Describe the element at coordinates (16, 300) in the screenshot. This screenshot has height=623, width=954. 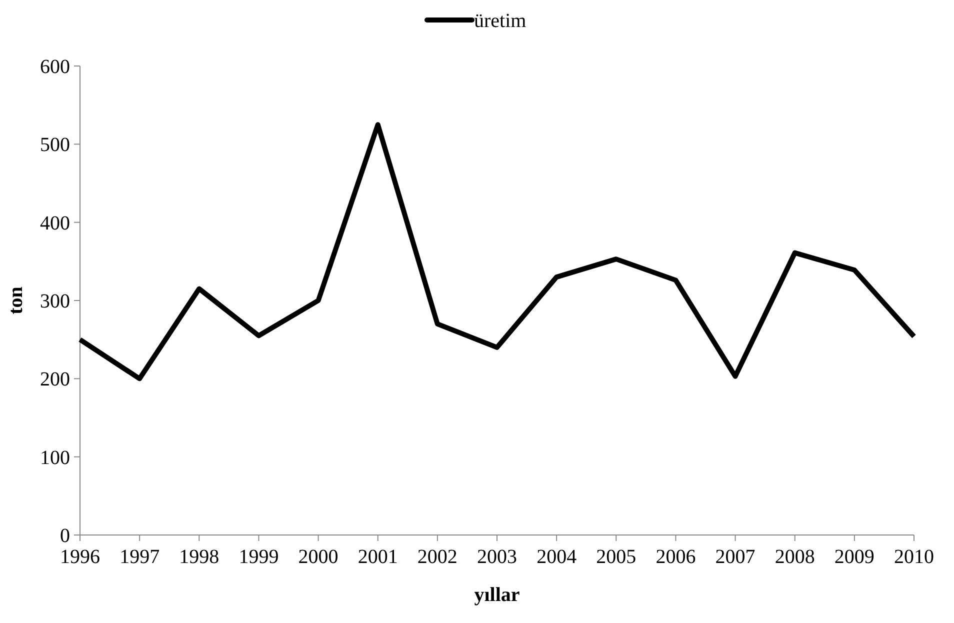
I see `y-axis-title: ton` at that location.